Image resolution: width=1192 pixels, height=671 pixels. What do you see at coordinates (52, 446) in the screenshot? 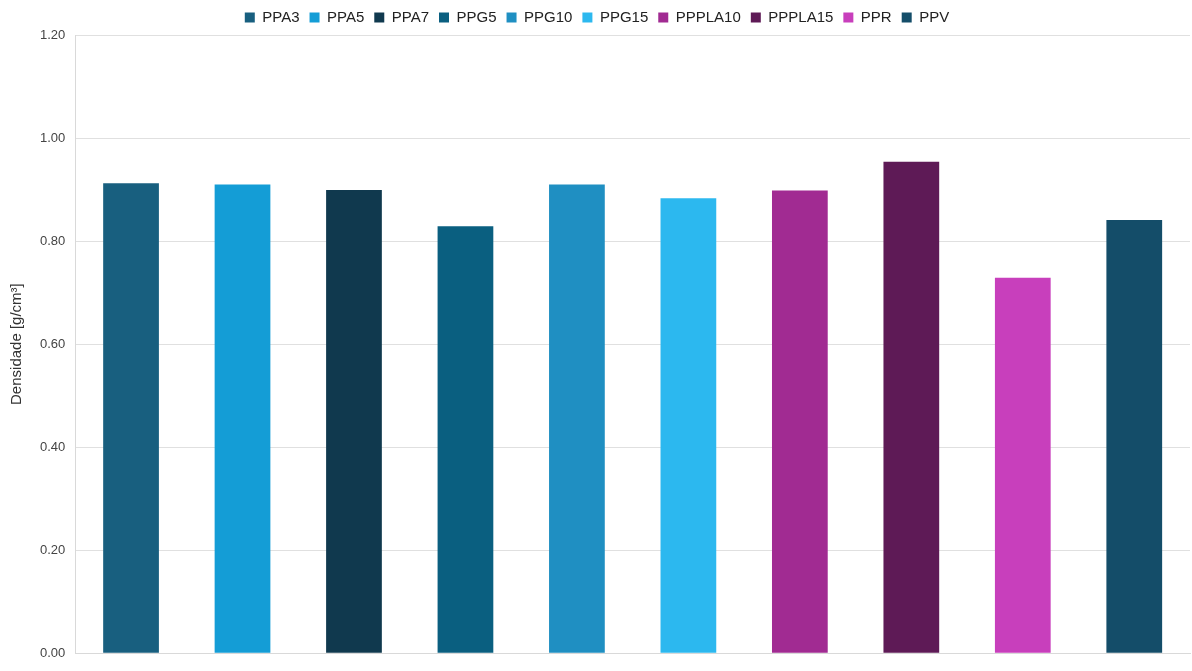
I see `y-tick-label: 0.40` at bounding box center [52, 446].